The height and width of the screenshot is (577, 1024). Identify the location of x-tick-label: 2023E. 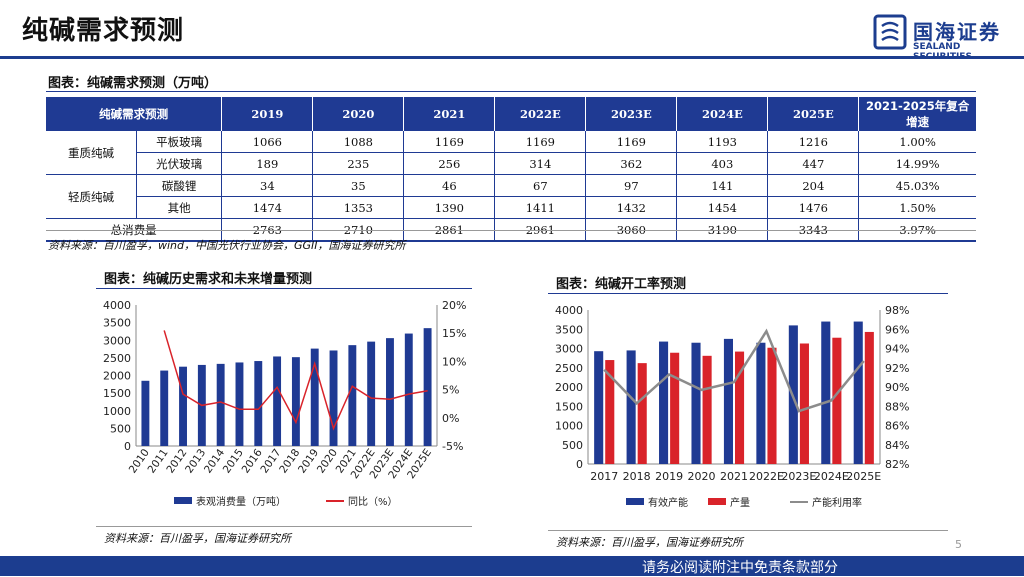
(798, 476).